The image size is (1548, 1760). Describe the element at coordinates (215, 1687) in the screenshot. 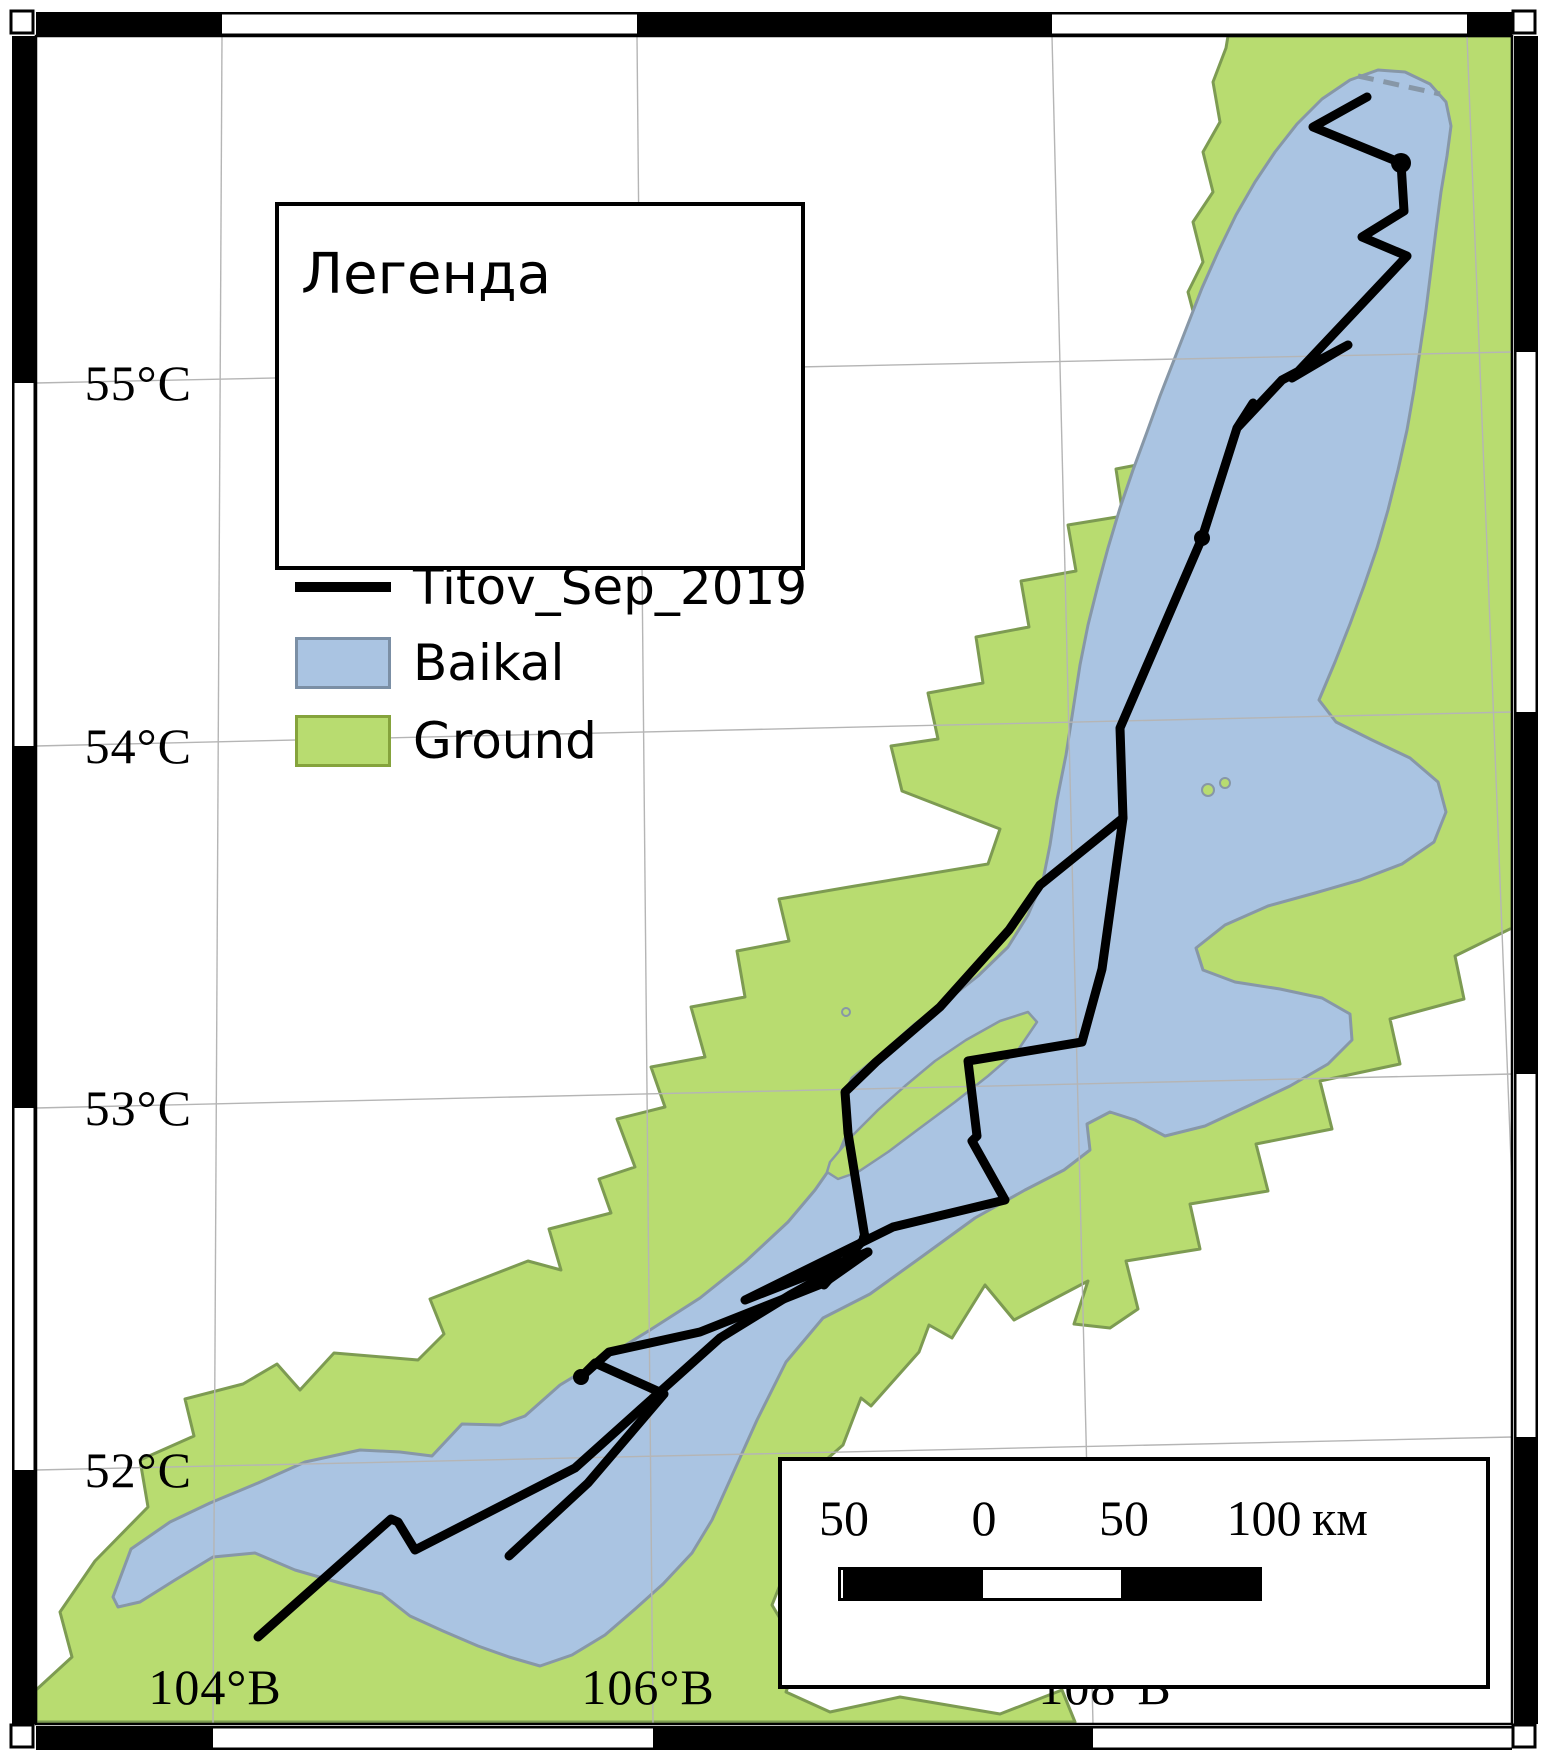

I see `lon-label-104: 104°В` at that location.